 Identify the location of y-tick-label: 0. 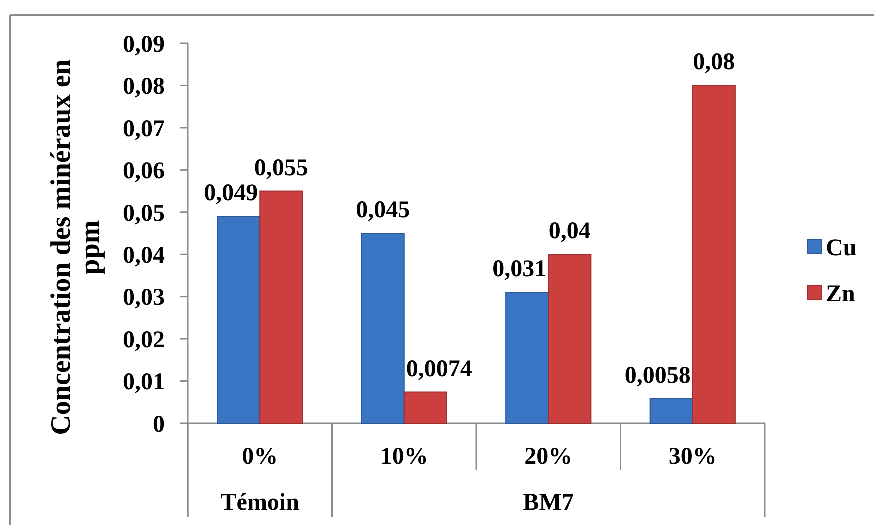
(159, 425).